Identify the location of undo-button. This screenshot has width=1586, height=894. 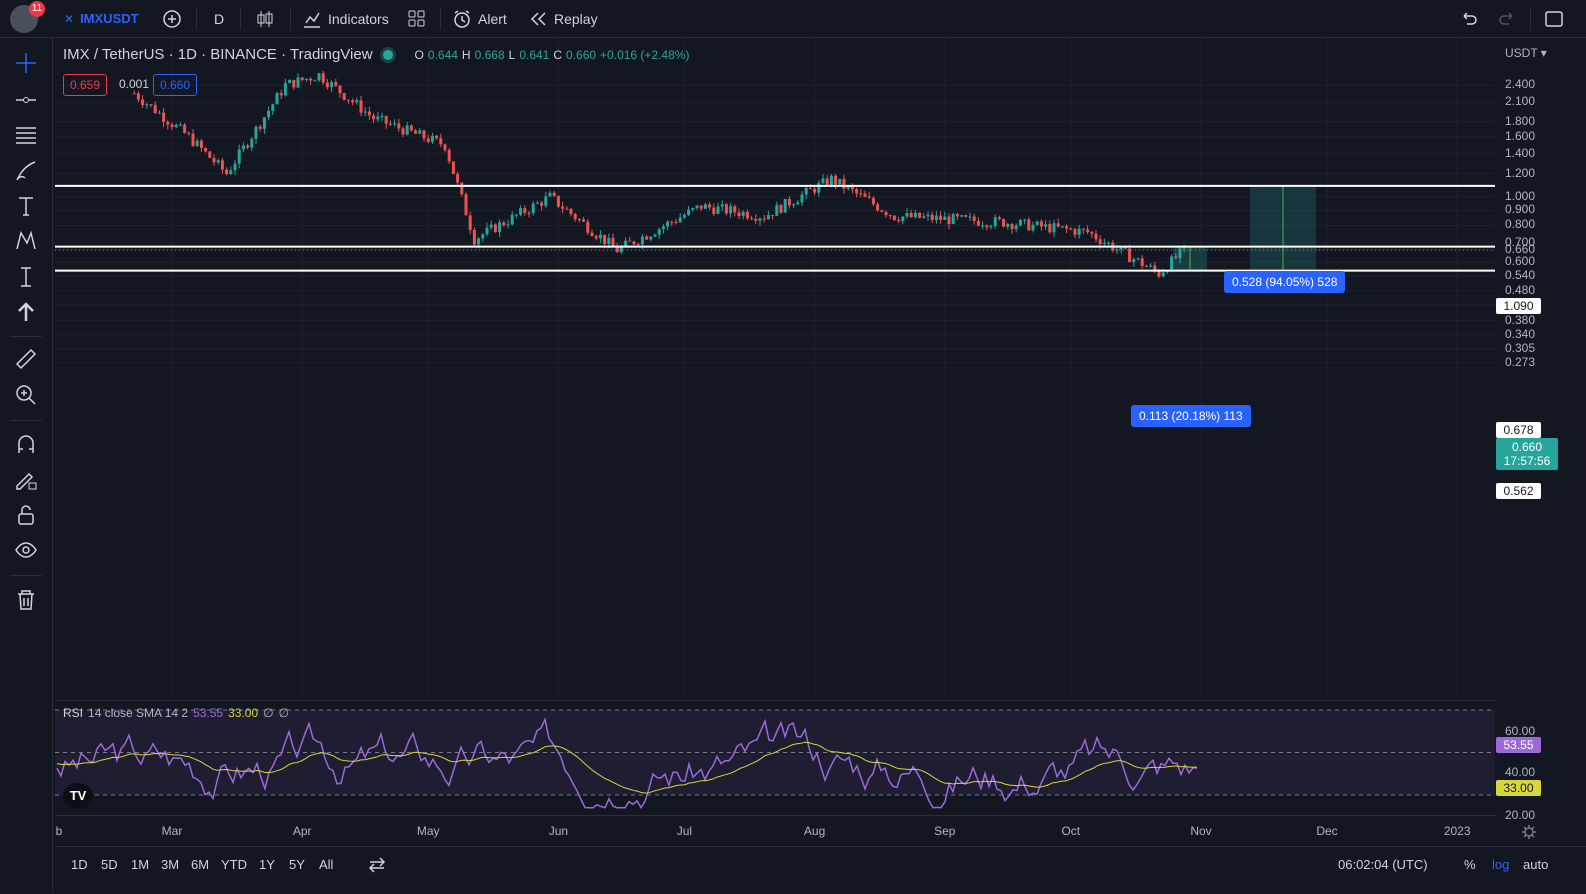
(1469, 18).